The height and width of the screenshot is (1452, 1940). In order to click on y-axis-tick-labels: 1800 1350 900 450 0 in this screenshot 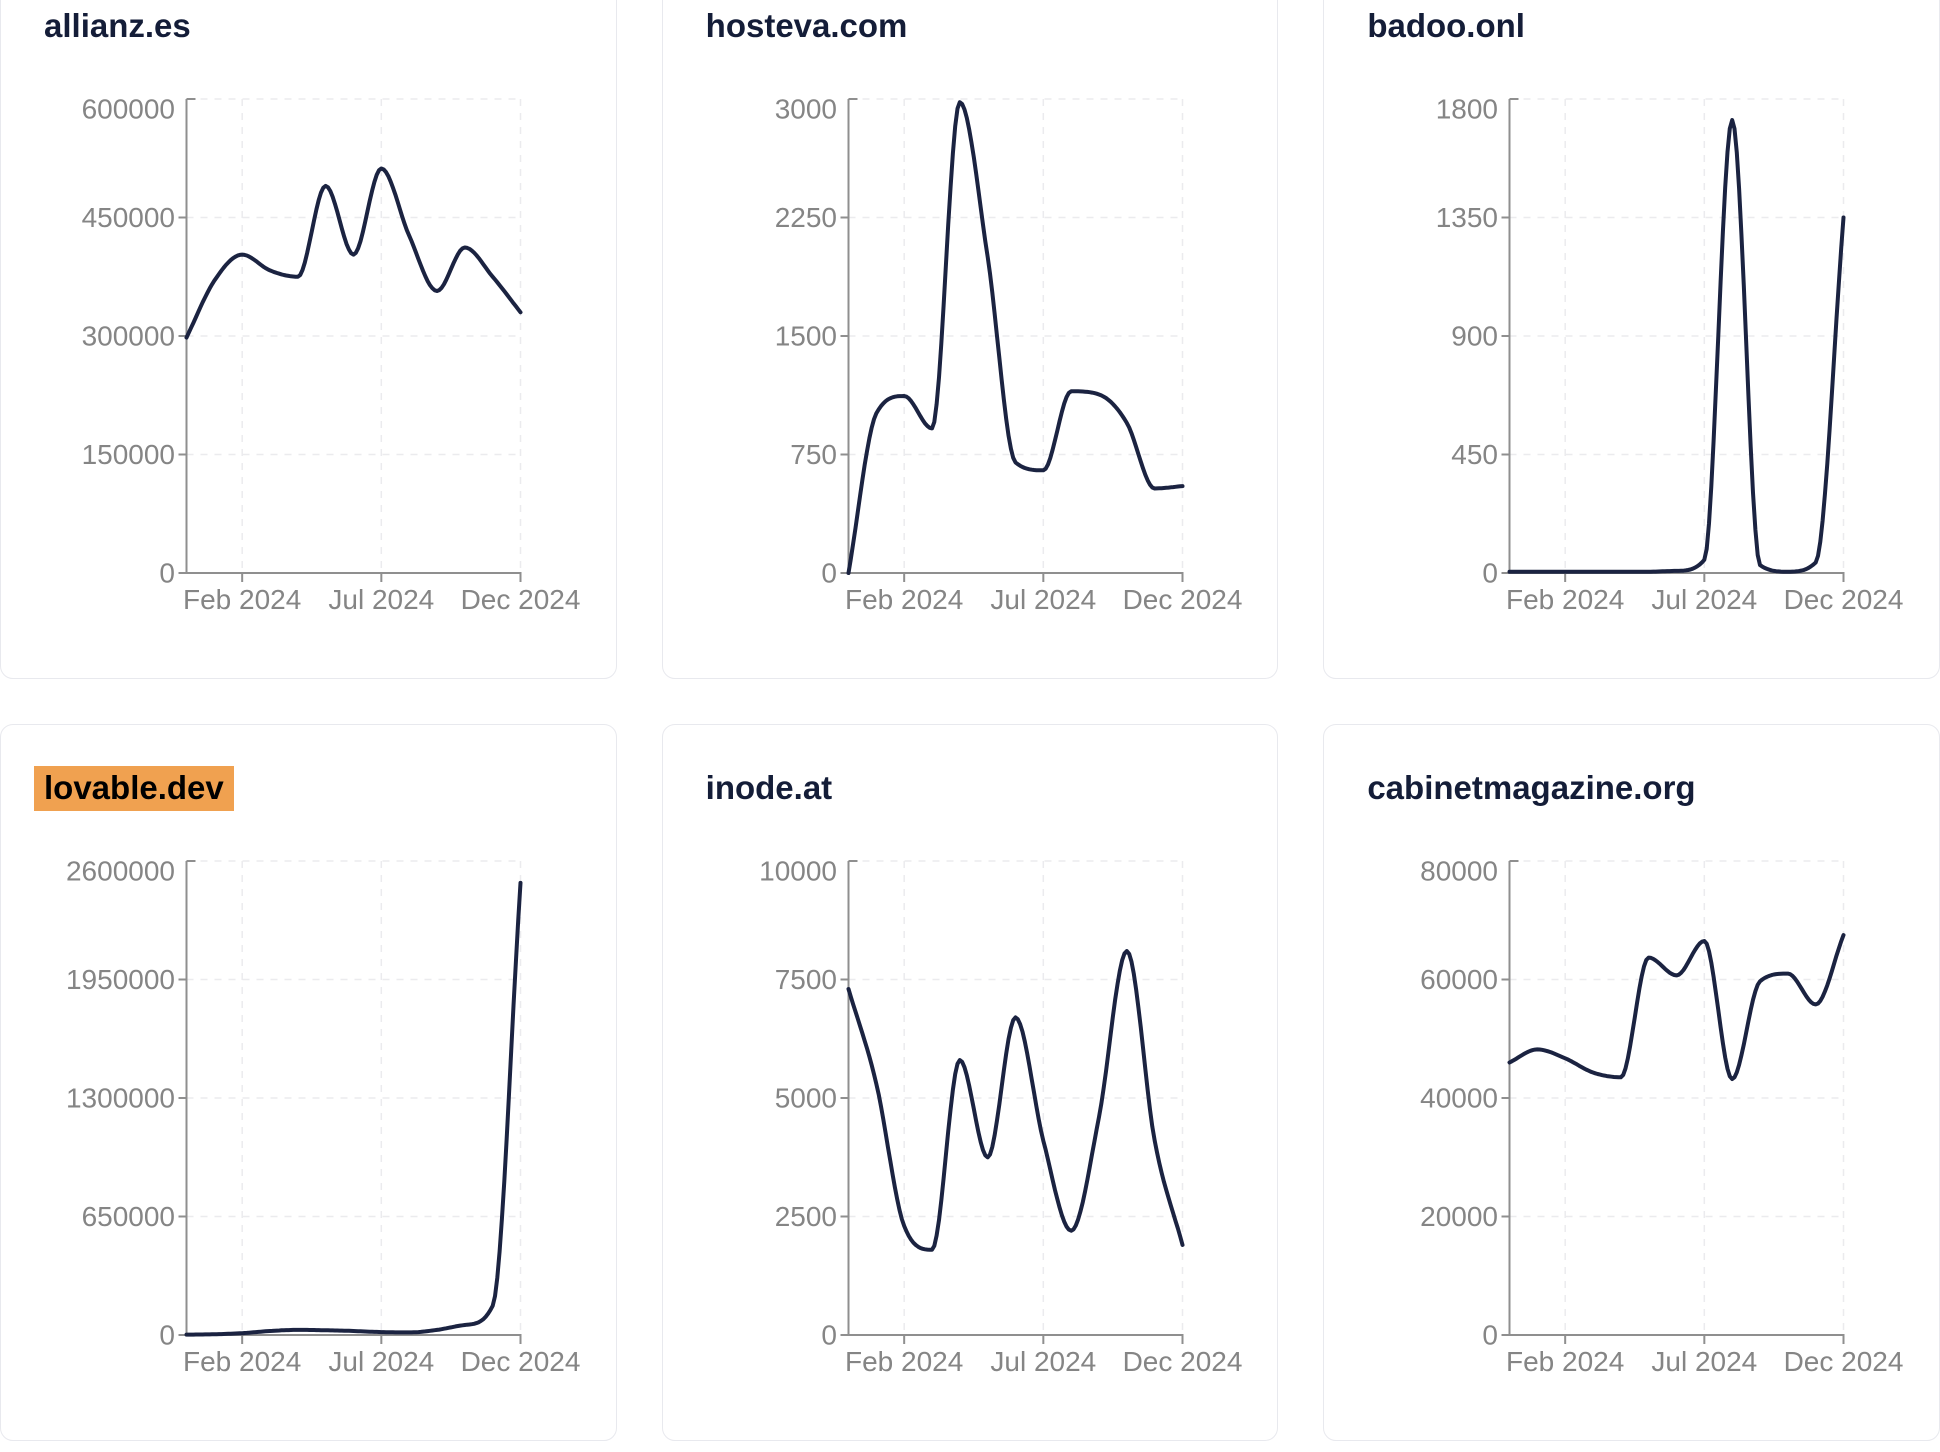, I will do `click(1467, 341)`.